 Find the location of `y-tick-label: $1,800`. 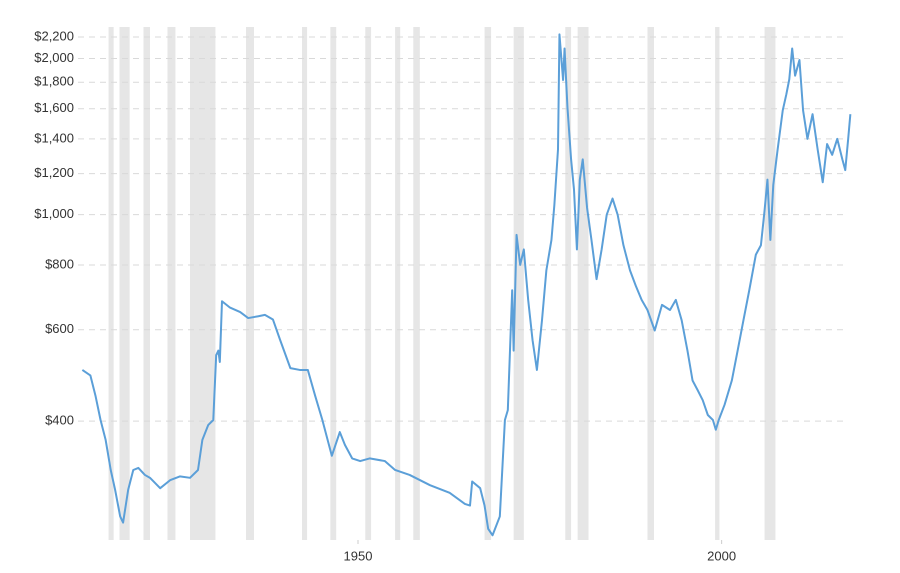

y-tick-label: $1,800 is located at coordinates (54, 81).